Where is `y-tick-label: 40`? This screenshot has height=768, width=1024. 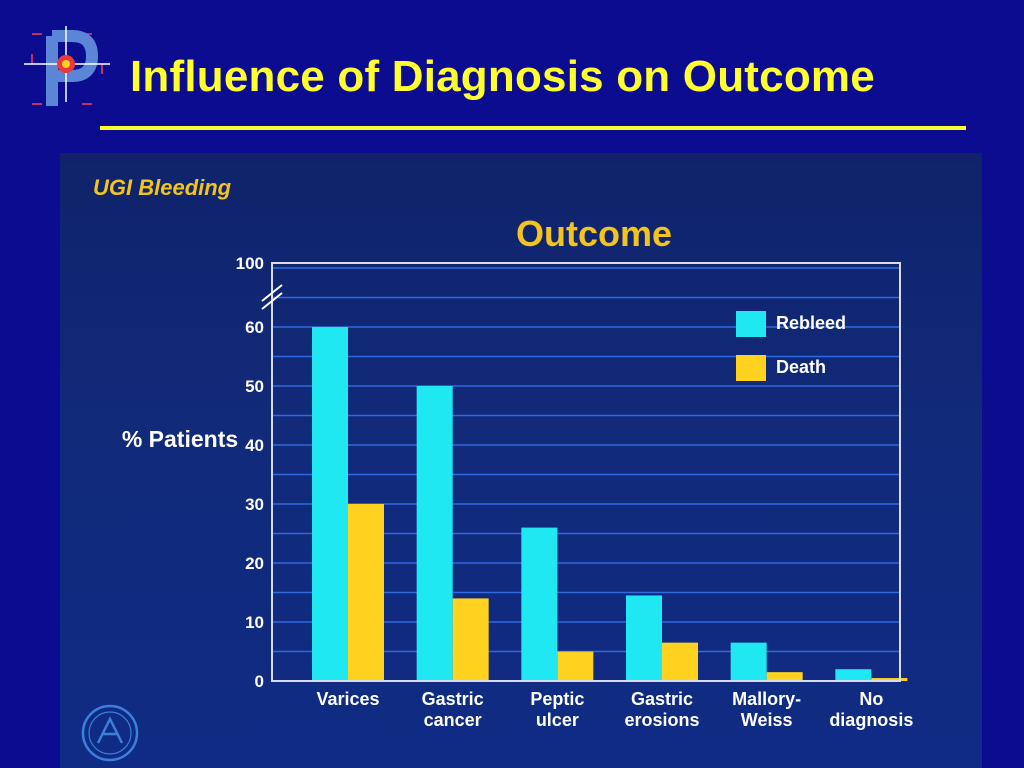 y-tick-label: 40 is located at coordinates (254, 445).